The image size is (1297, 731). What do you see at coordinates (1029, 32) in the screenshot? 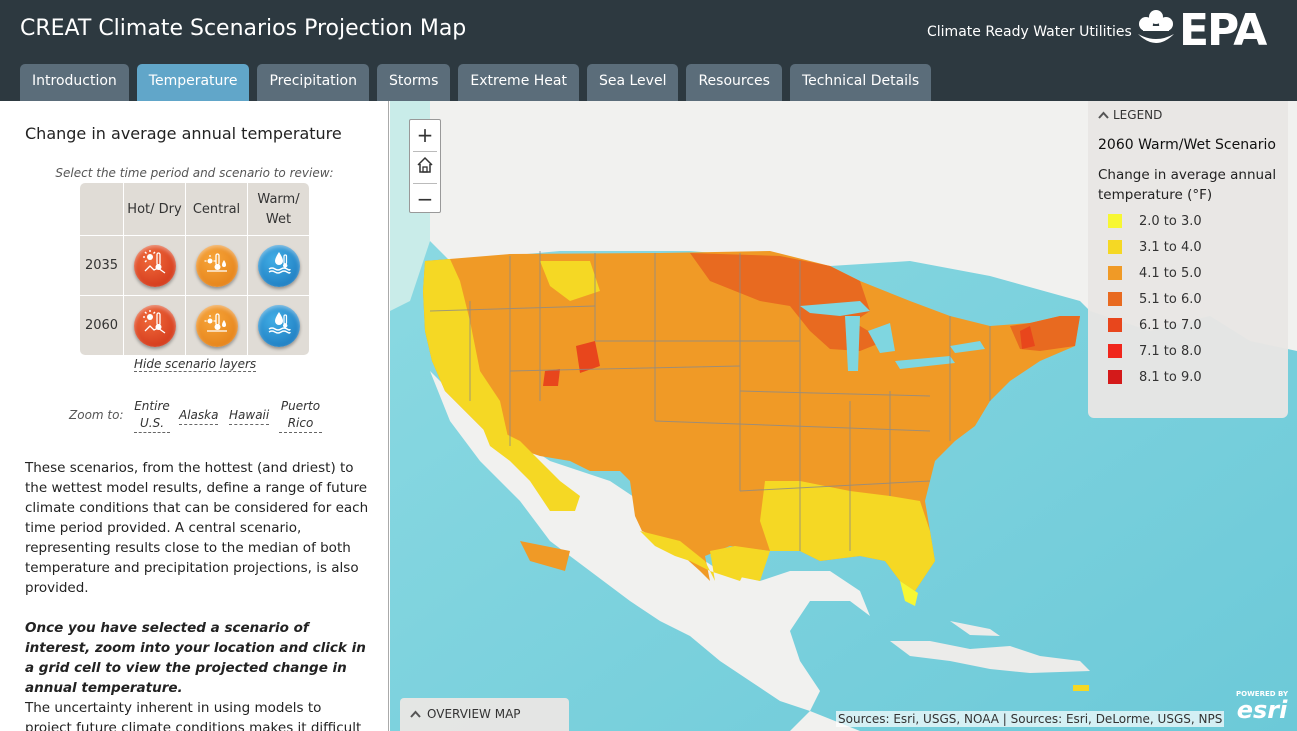
I see `header-subtitle-link: Climate Ready Water Utilities` at bounding box center [1029, 32].